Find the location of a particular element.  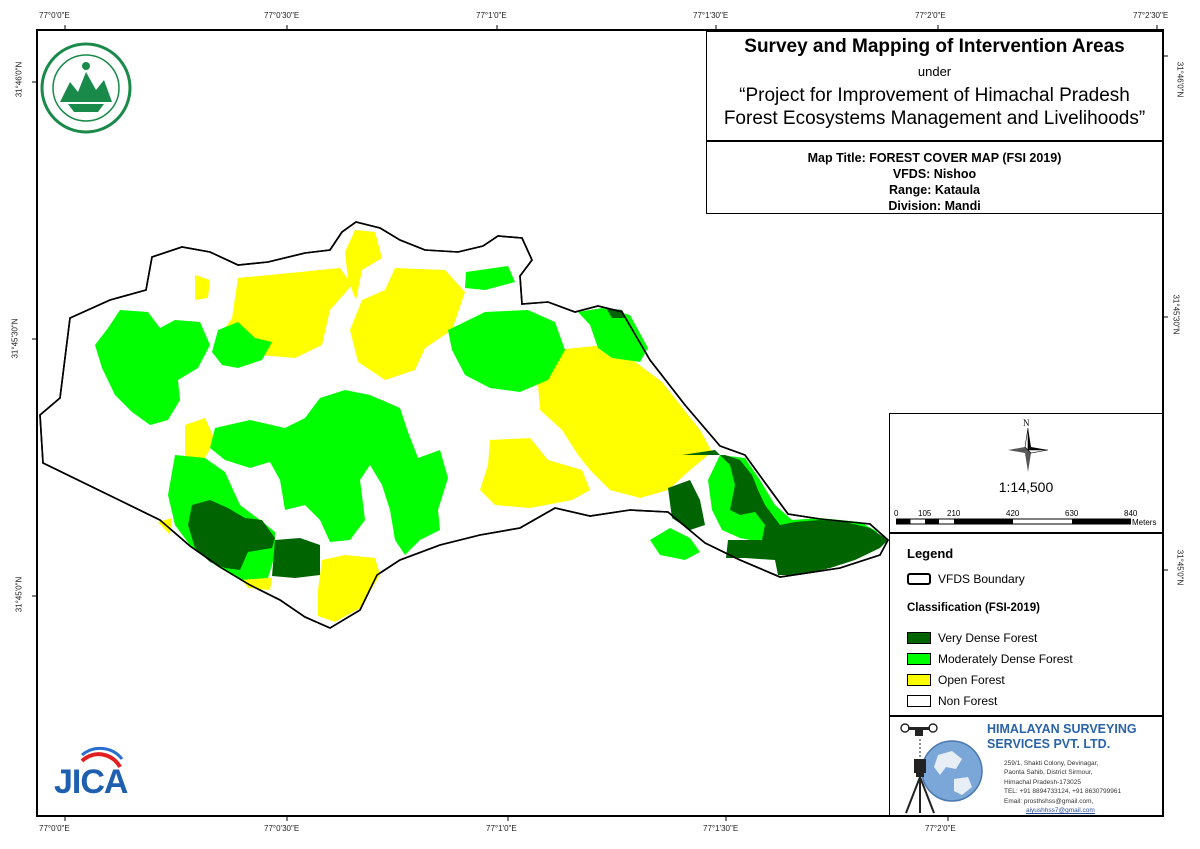

division-name: Division: Mandi is located at coordinates (934, 206).